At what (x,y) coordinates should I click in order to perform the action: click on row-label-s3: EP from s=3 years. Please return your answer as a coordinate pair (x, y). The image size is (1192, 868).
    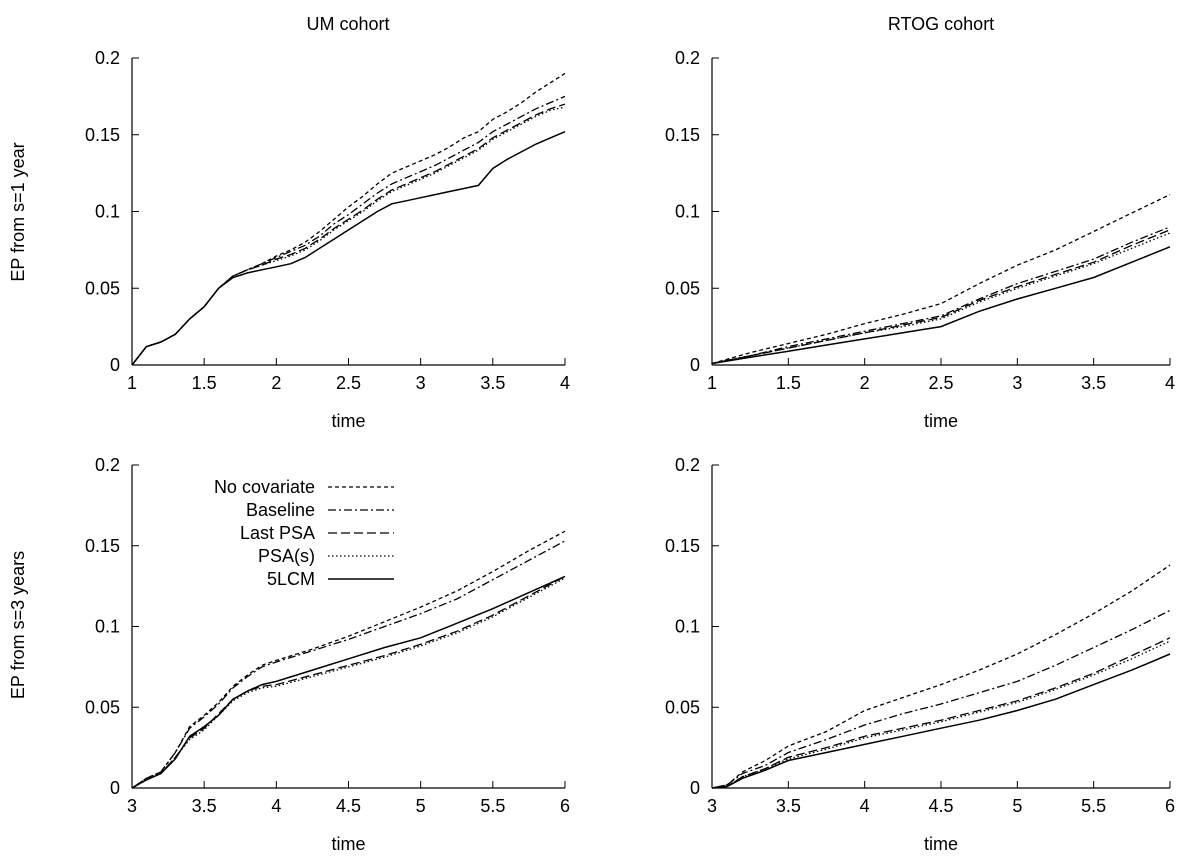
    Looking at the image, I should click on (18, 625).